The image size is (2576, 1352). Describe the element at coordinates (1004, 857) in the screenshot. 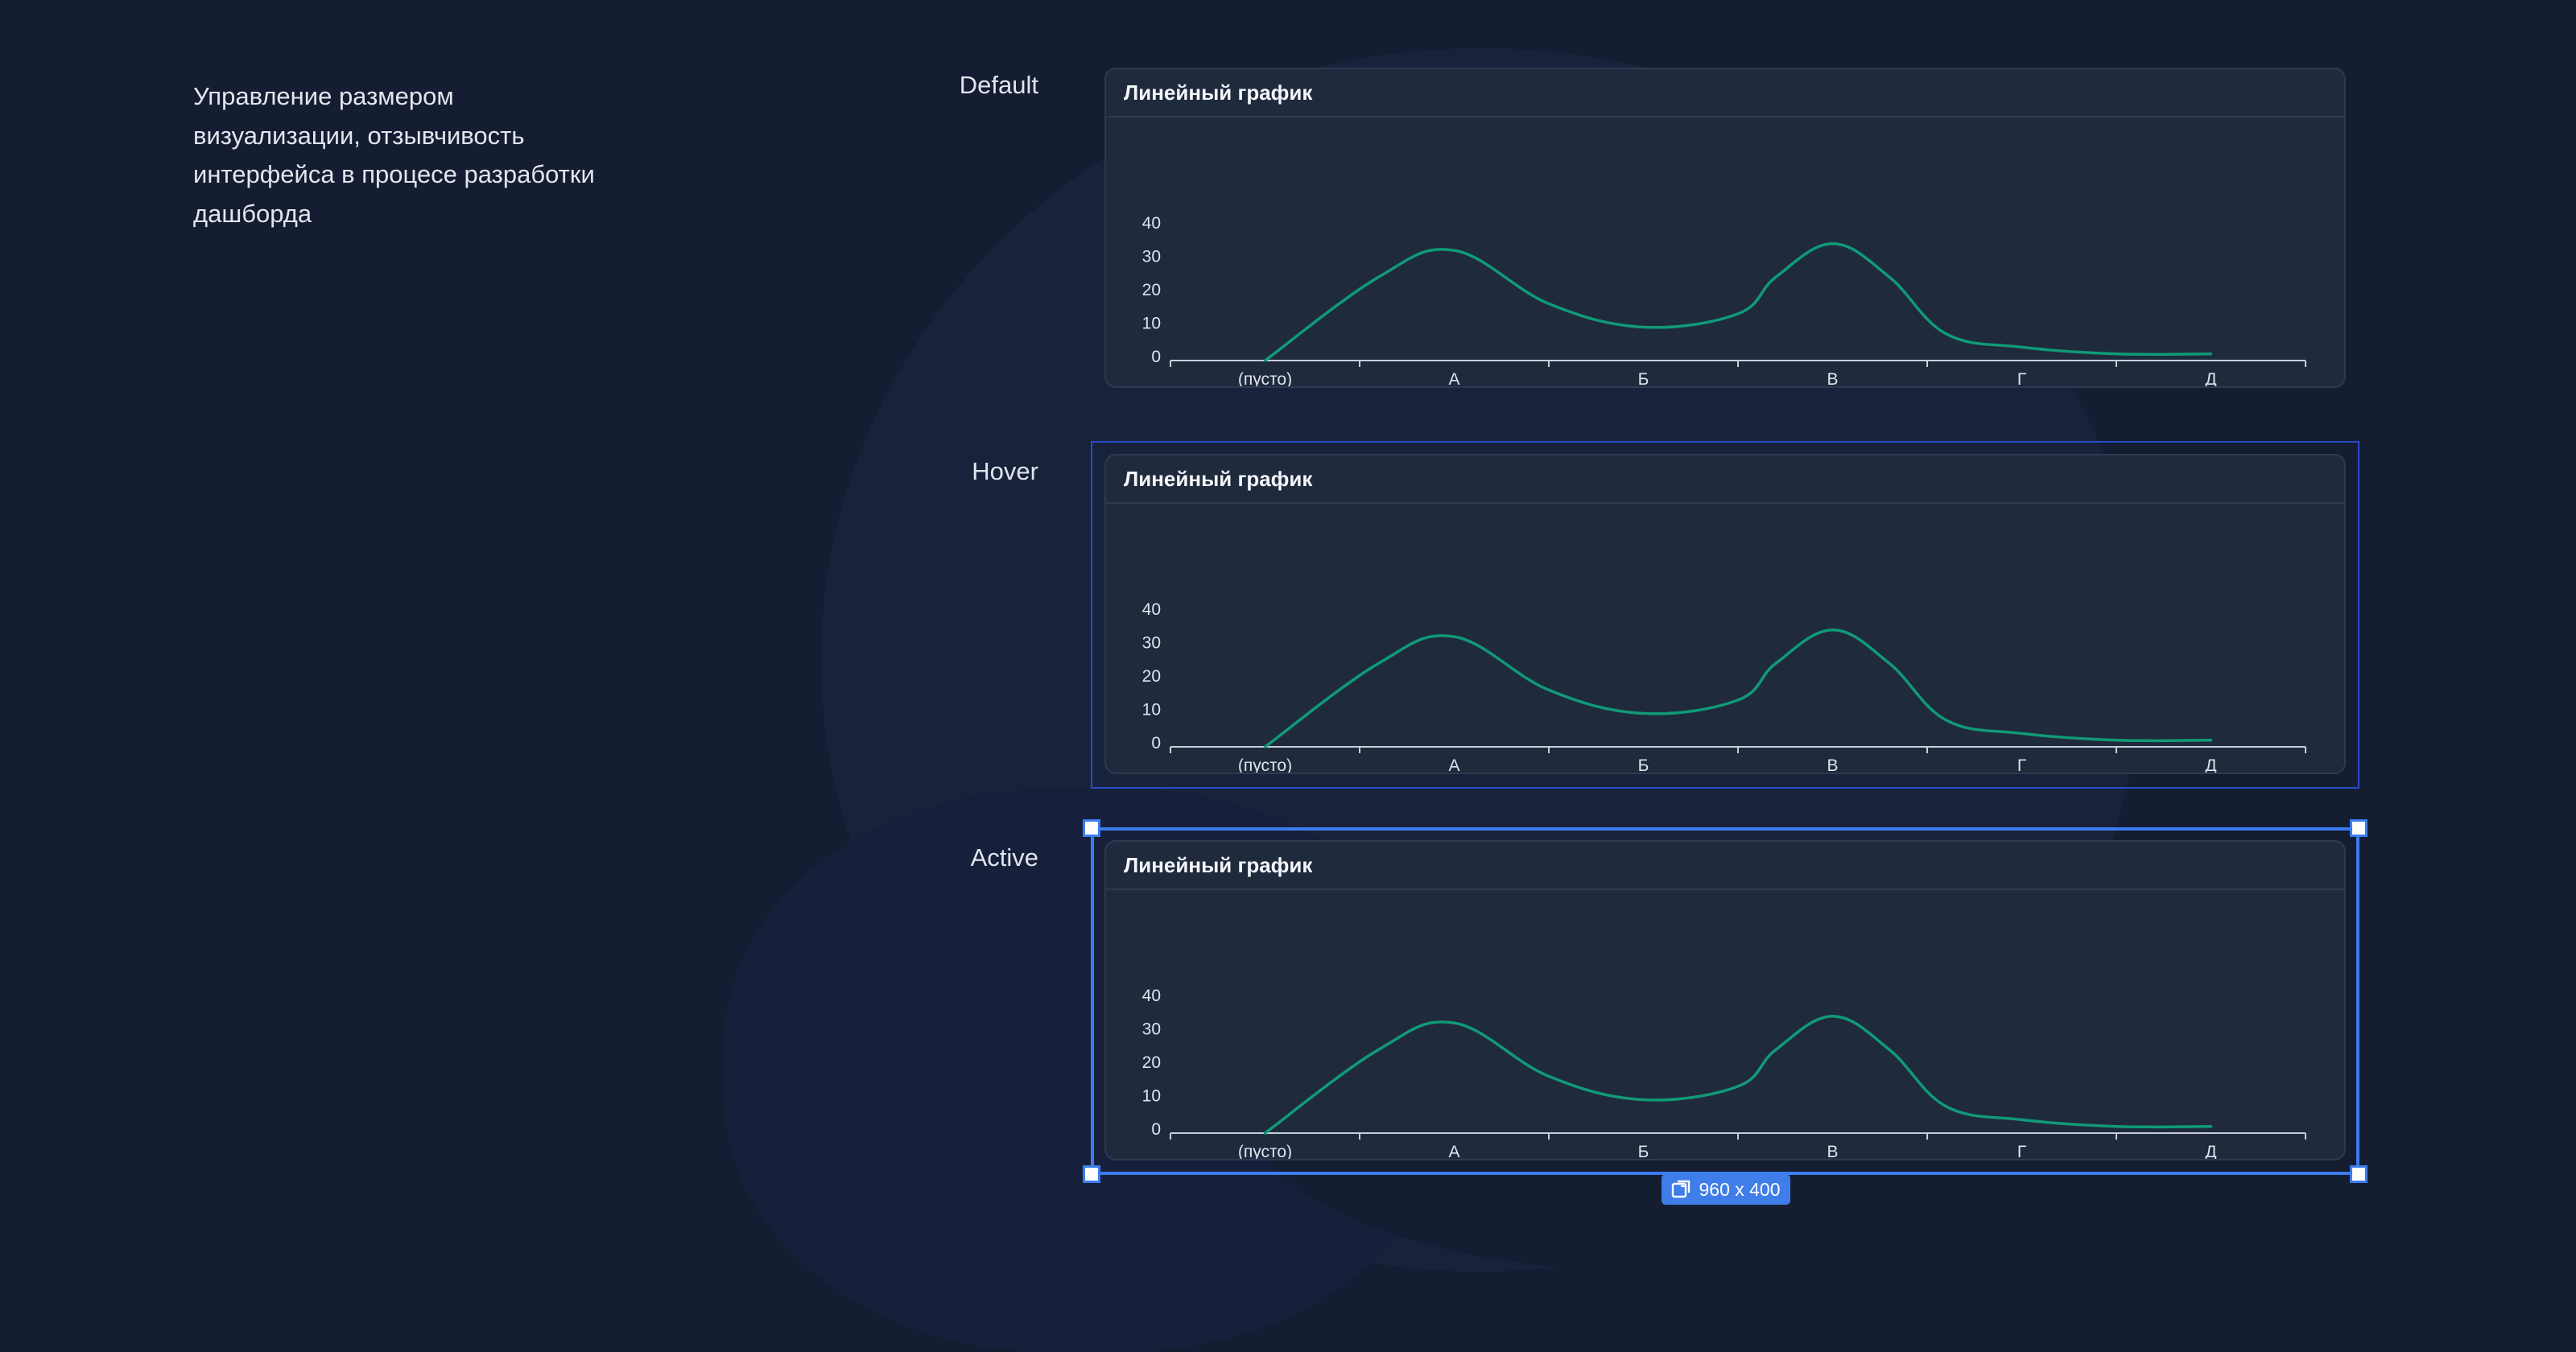

I see `state-label-active: Active` at that location.